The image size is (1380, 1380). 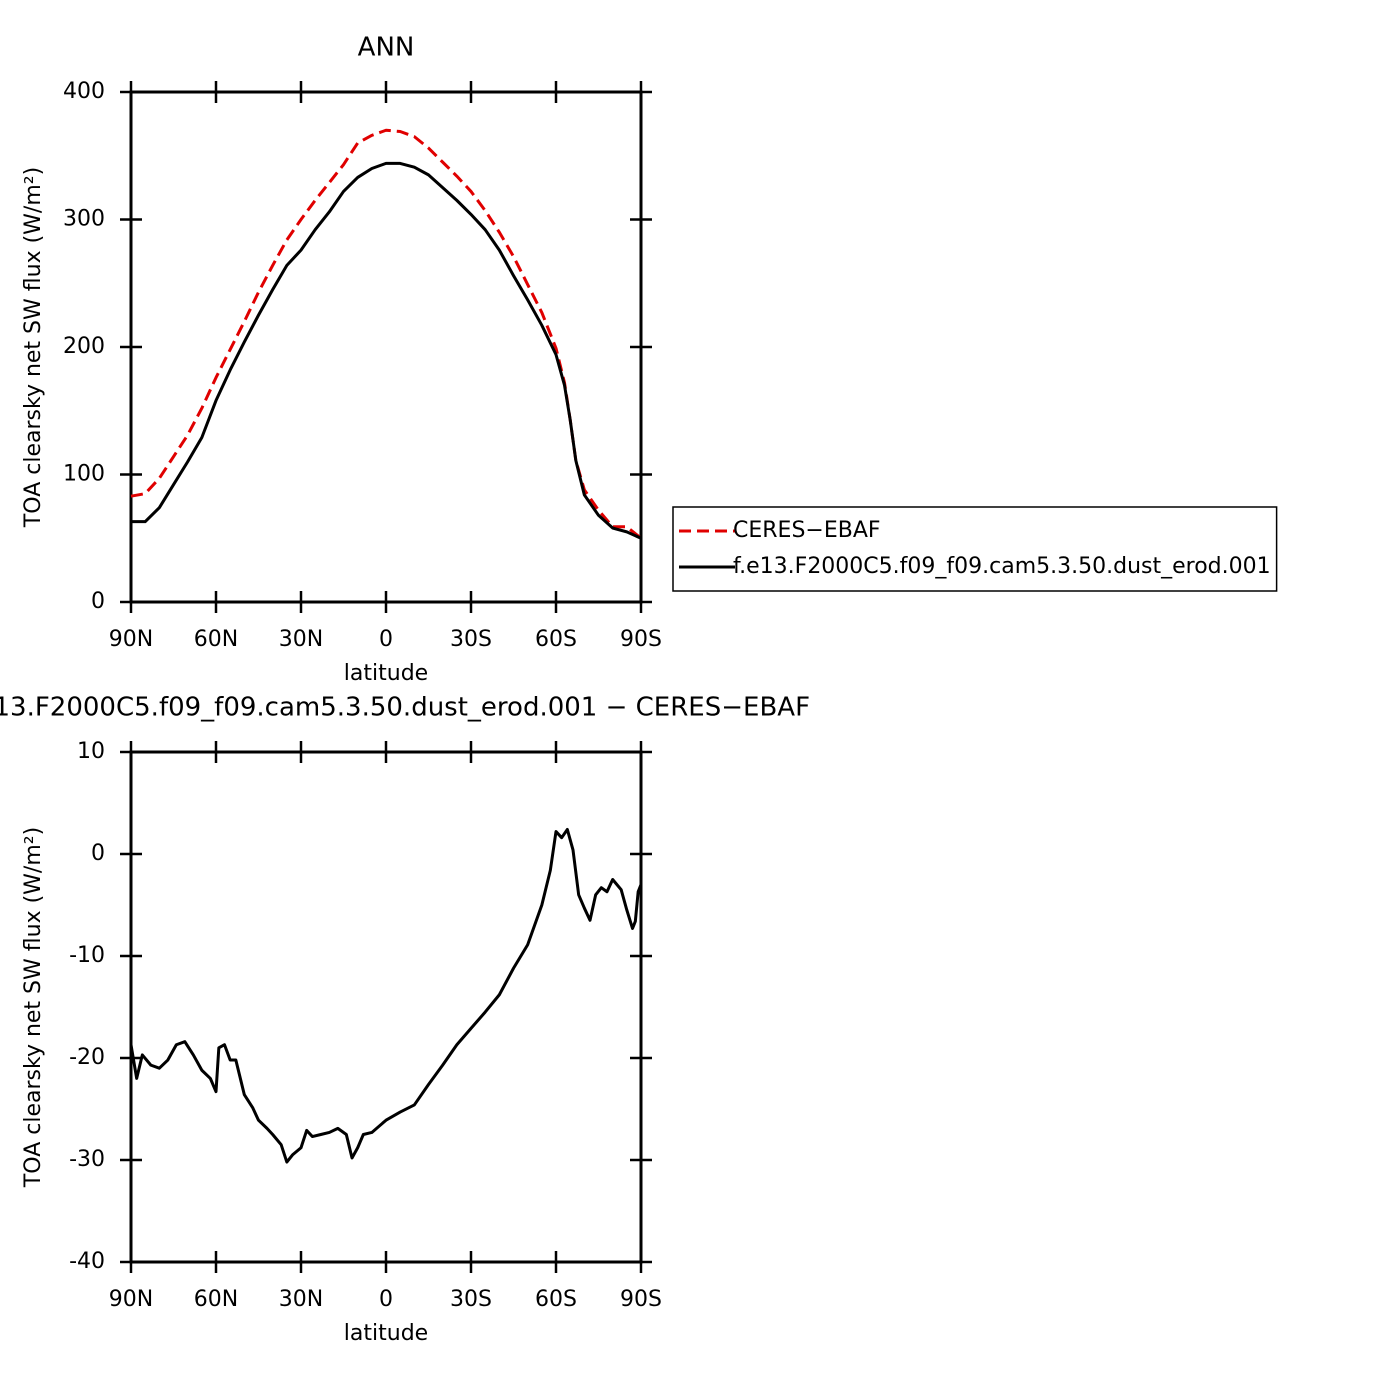 What do you see at coordinates (91, 751) in the screenshot?
I see `y-tick-label: 10` at bounding box center [91, 751].